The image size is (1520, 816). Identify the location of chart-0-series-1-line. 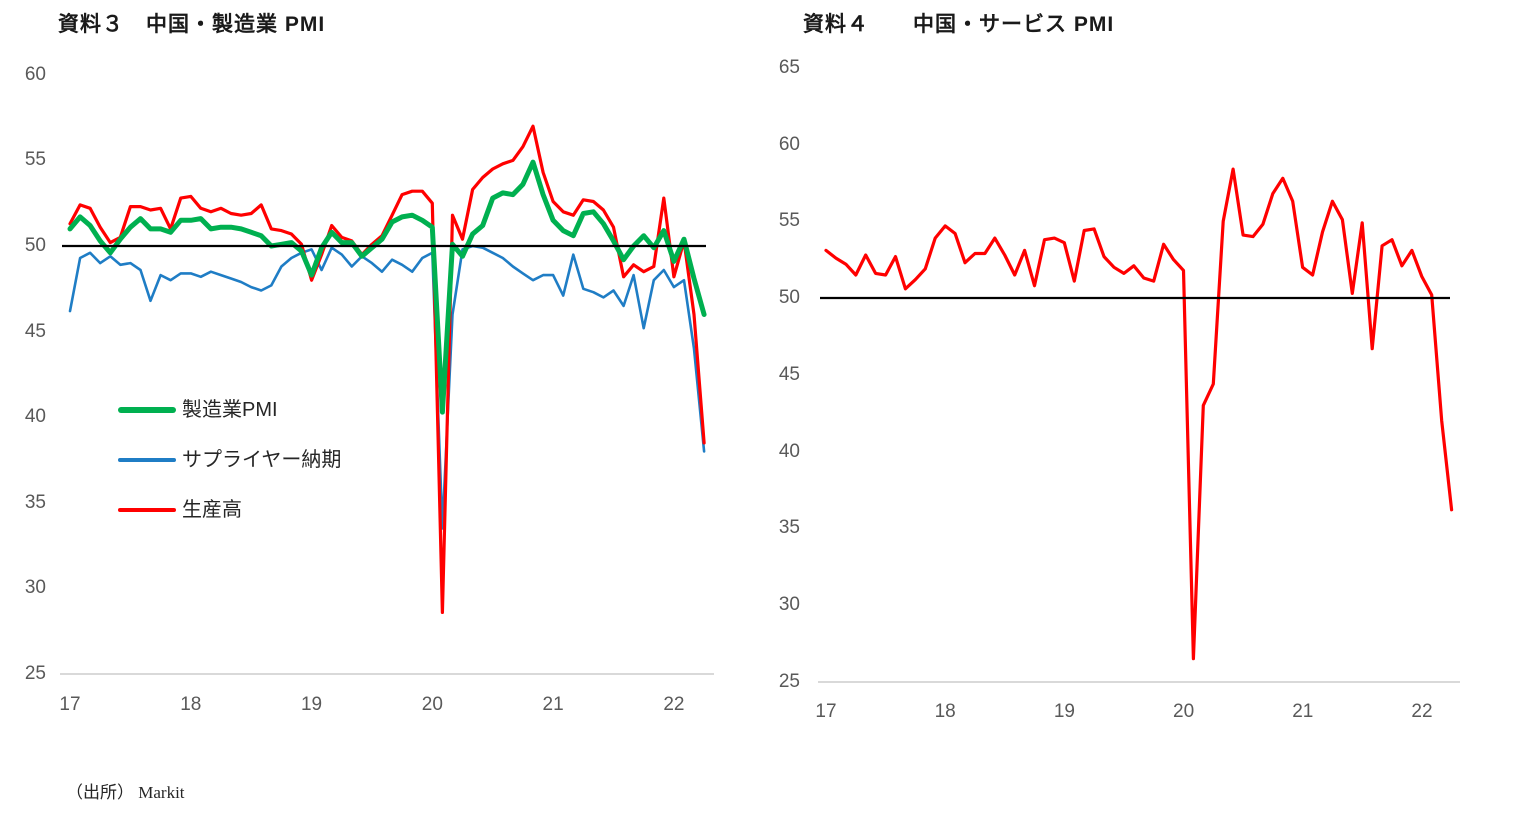
(387, 387).